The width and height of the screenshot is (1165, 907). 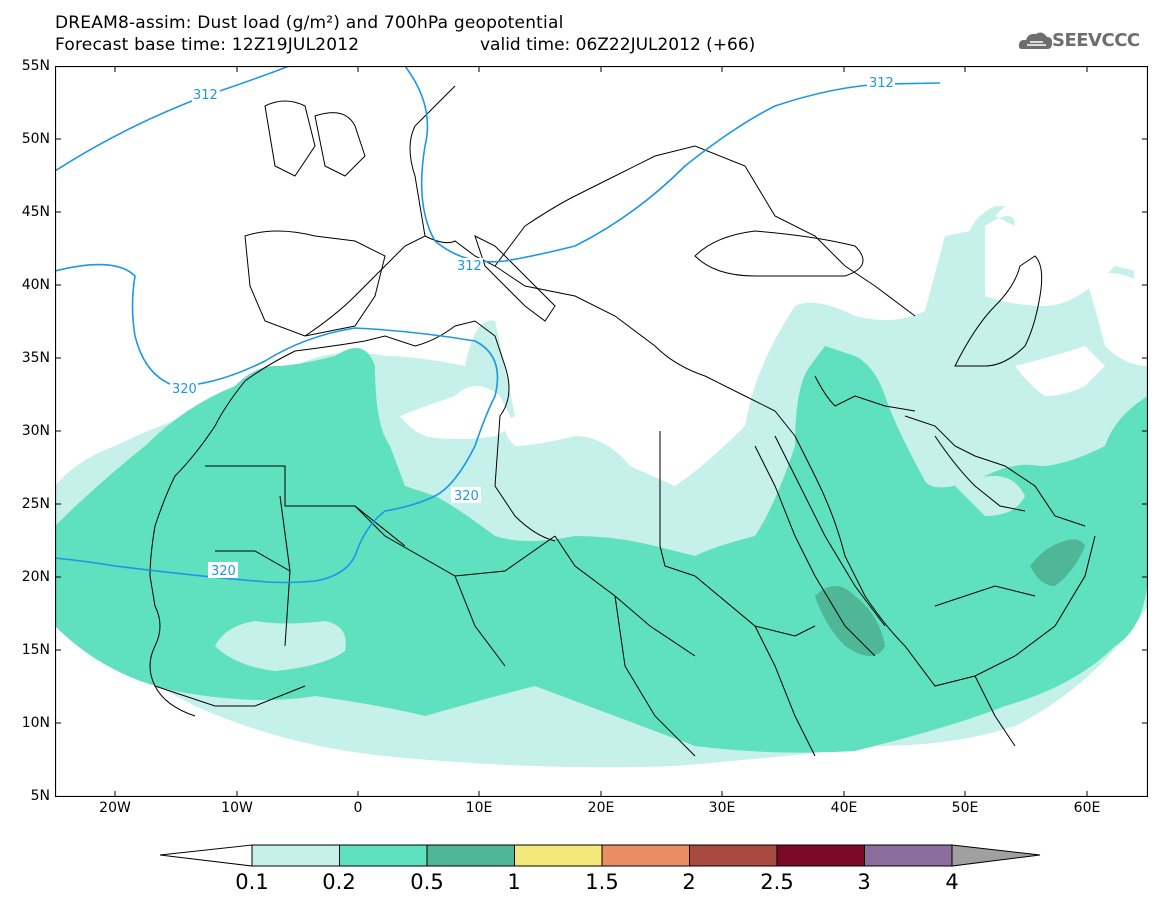 What do you see at coordinates (35, 212) in the screenshot?
I see `lat-label: 45N` at bounding box center [35, 212].